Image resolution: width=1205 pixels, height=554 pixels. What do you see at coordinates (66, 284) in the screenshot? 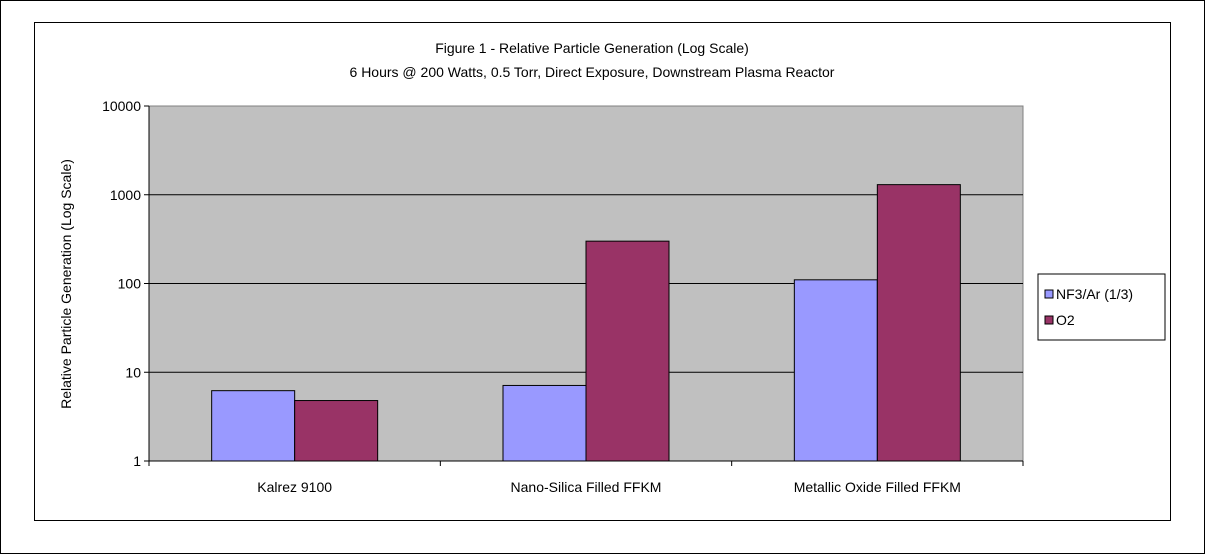
I see `y-axis-label: Relative Particle Generation (Log Scale)` at bounding box center [66, 284].